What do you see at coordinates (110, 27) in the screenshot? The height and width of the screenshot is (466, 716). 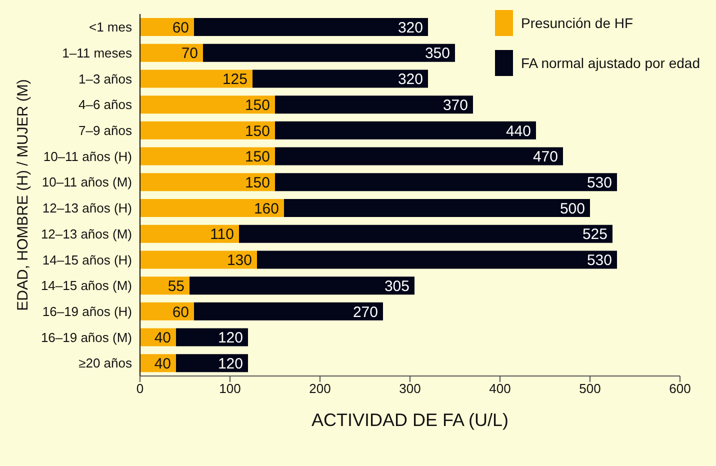 I see `y-tick-label: <1 mes` at bounding box center [110, 27].